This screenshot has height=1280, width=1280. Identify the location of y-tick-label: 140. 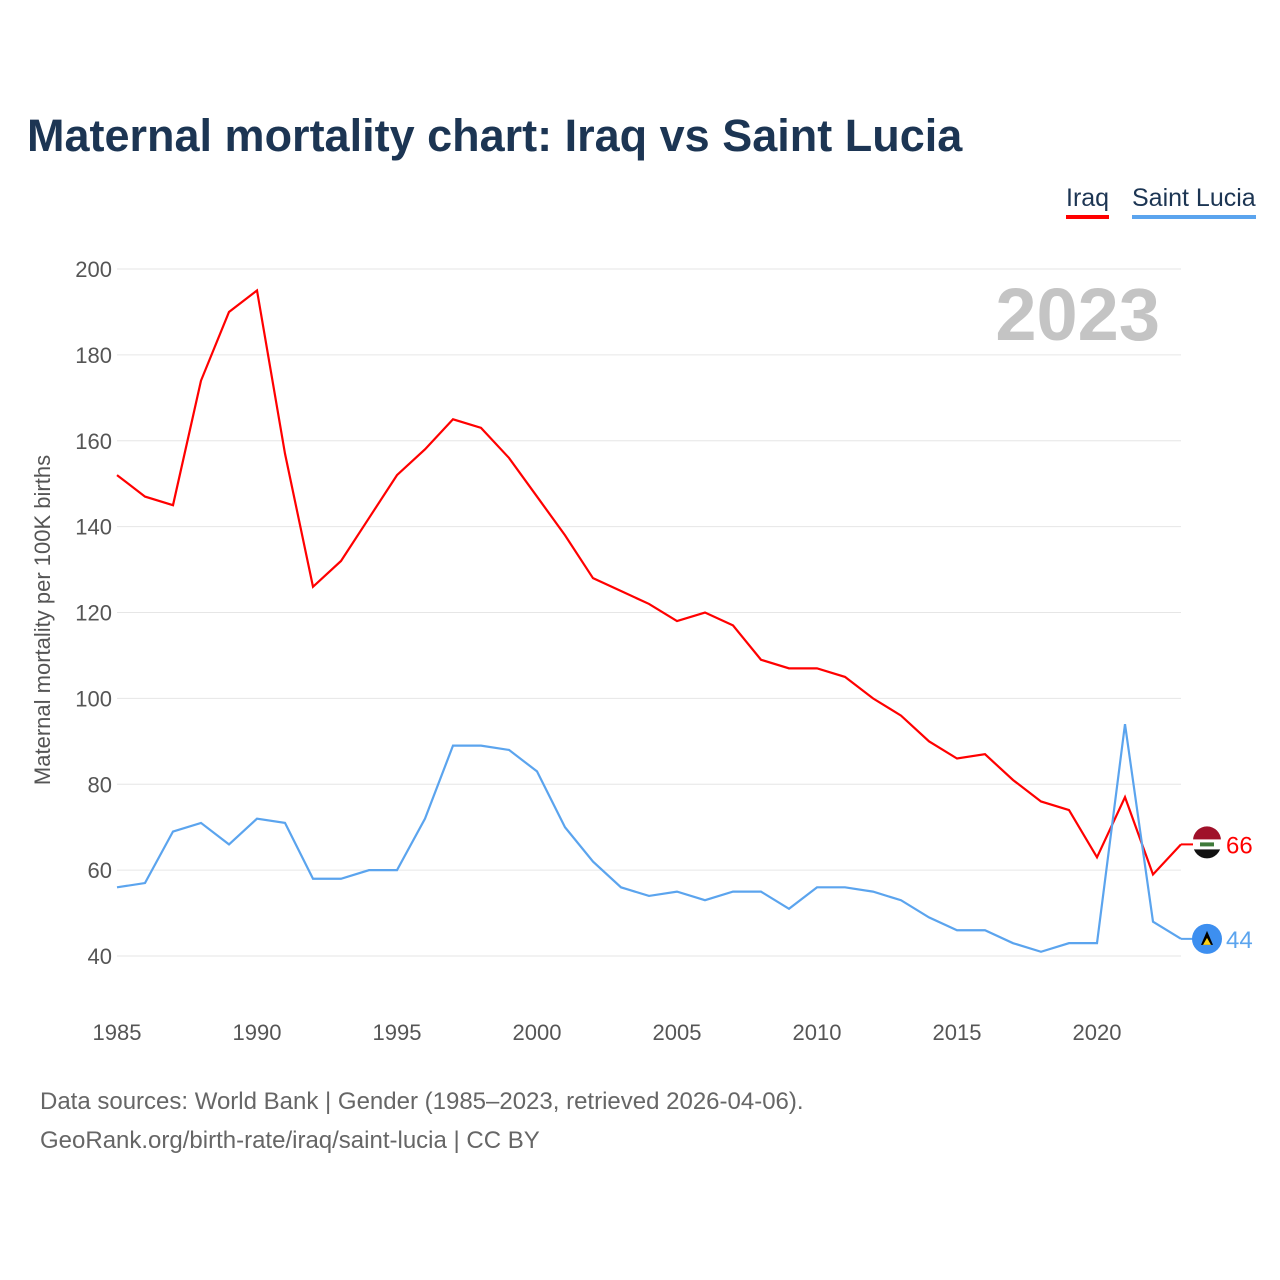
(93, 527).